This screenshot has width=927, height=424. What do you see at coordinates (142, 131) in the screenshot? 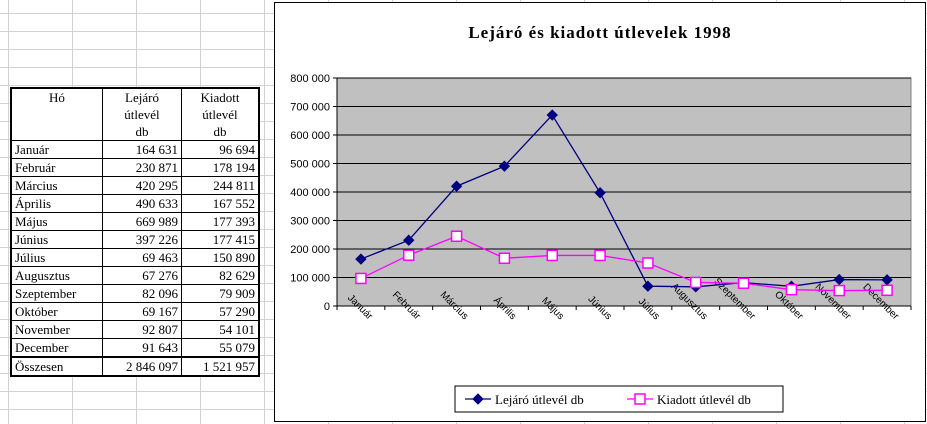
I see `header-lejaro-line3: db` at bounding box center [142, 131].